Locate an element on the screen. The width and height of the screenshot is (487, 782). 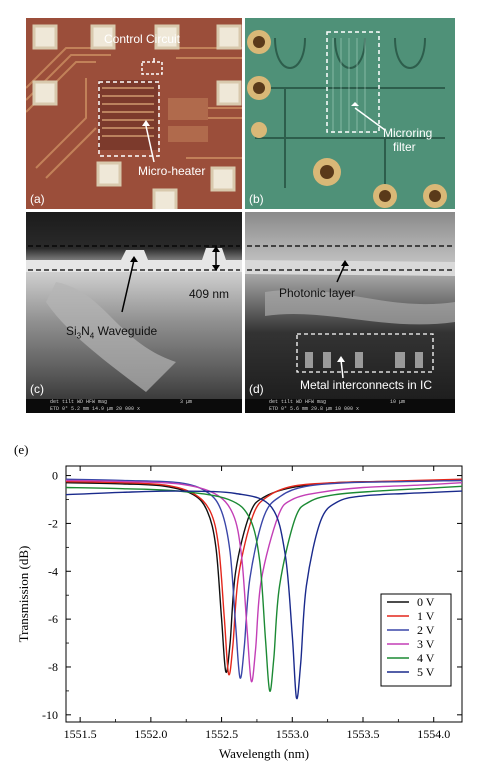
photonic-layer-label: Photonic layer is located at coordinates (317, 293).